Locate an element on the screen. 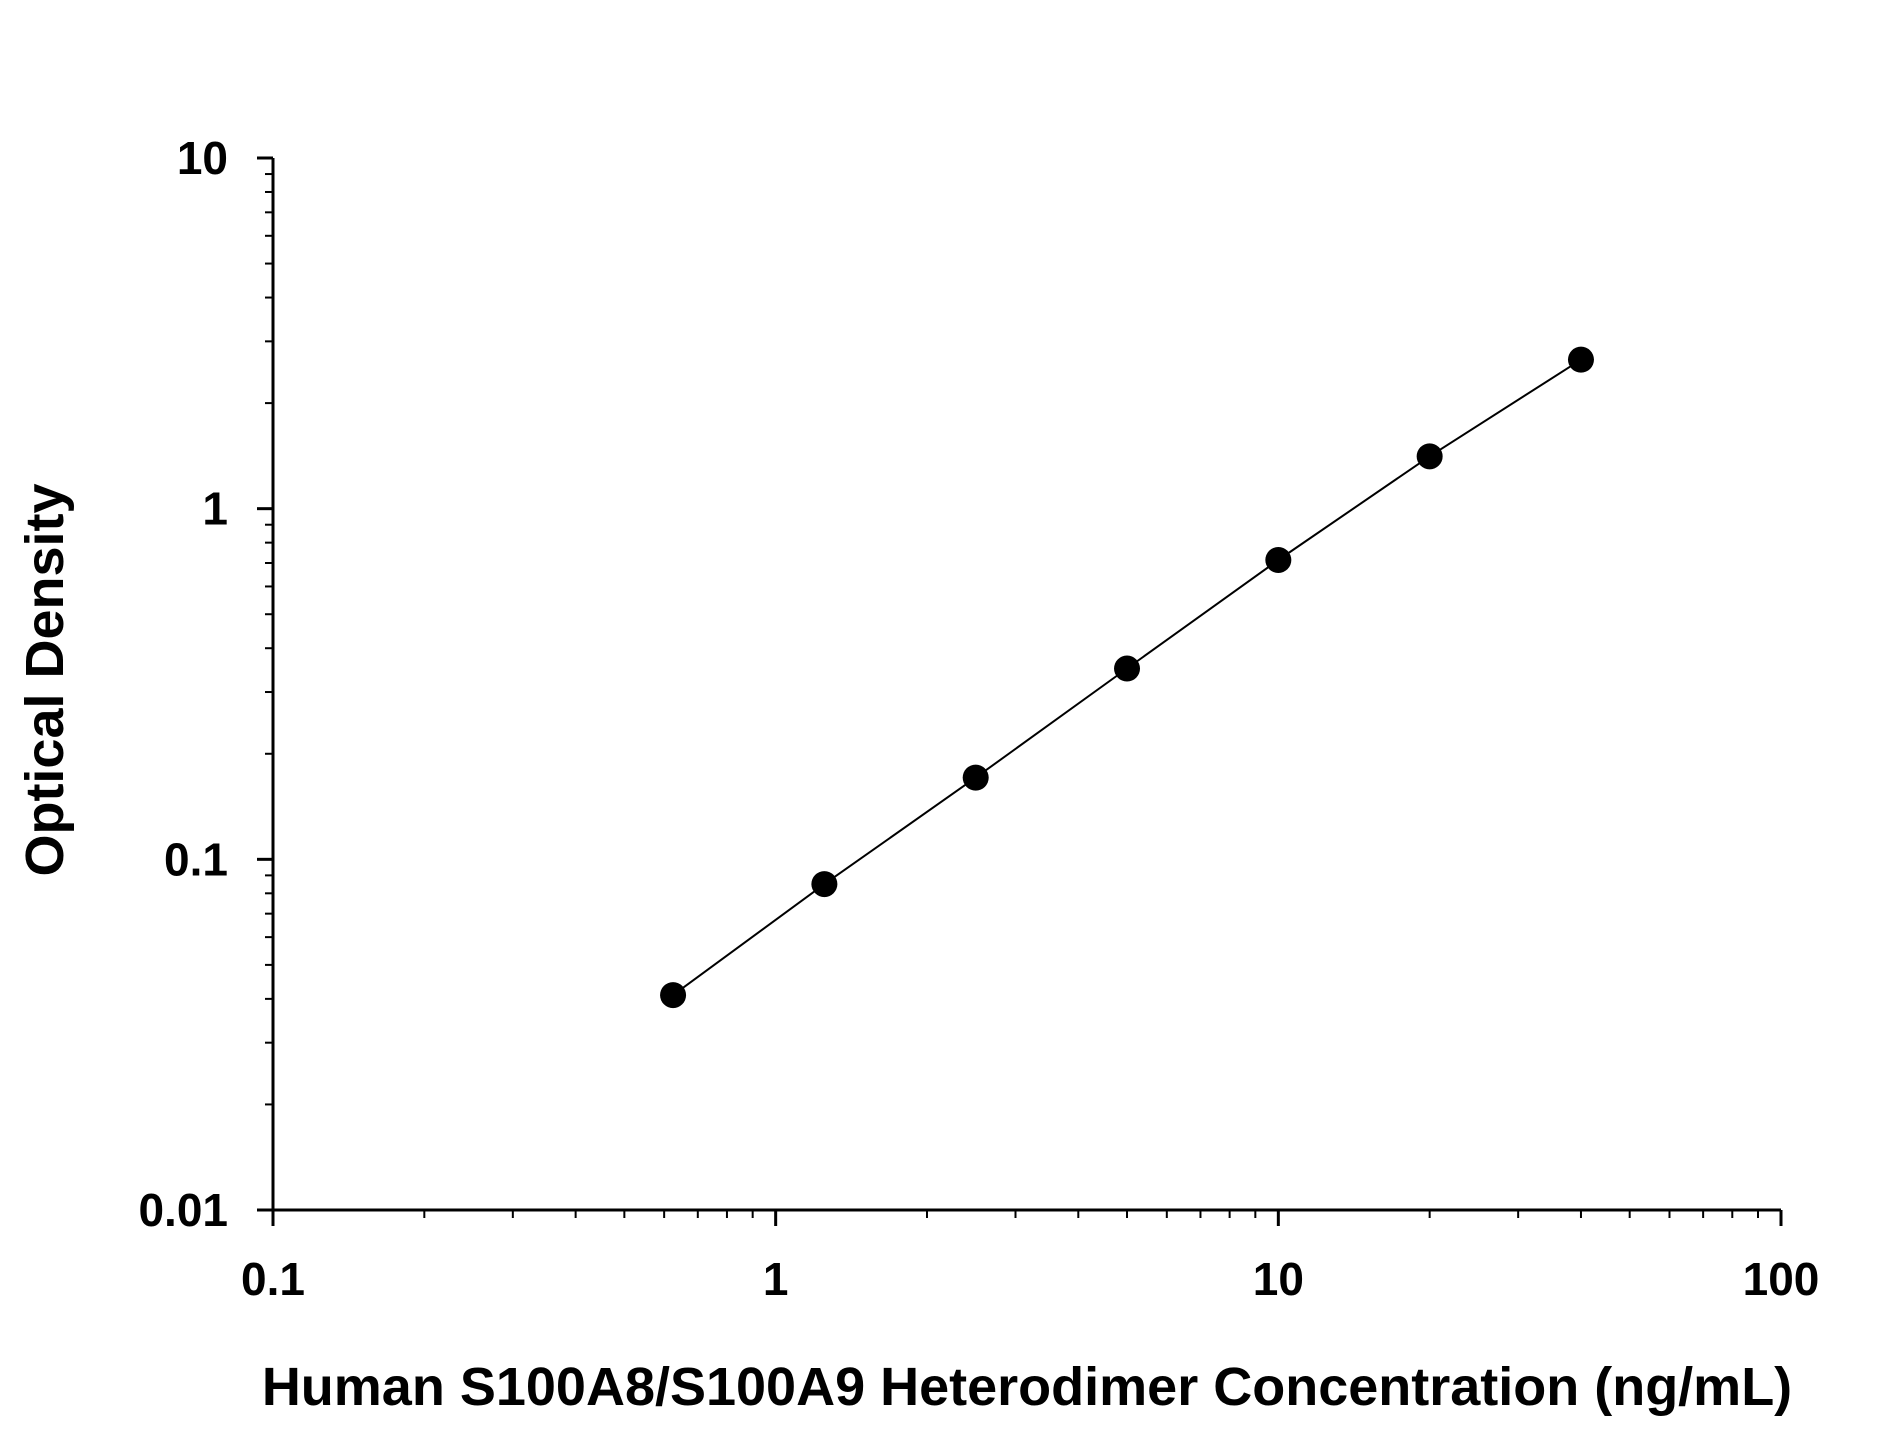 This screenshot has width=1896, height=1433. x-tick-label: 10 is located at coordinates (1278, 1279).